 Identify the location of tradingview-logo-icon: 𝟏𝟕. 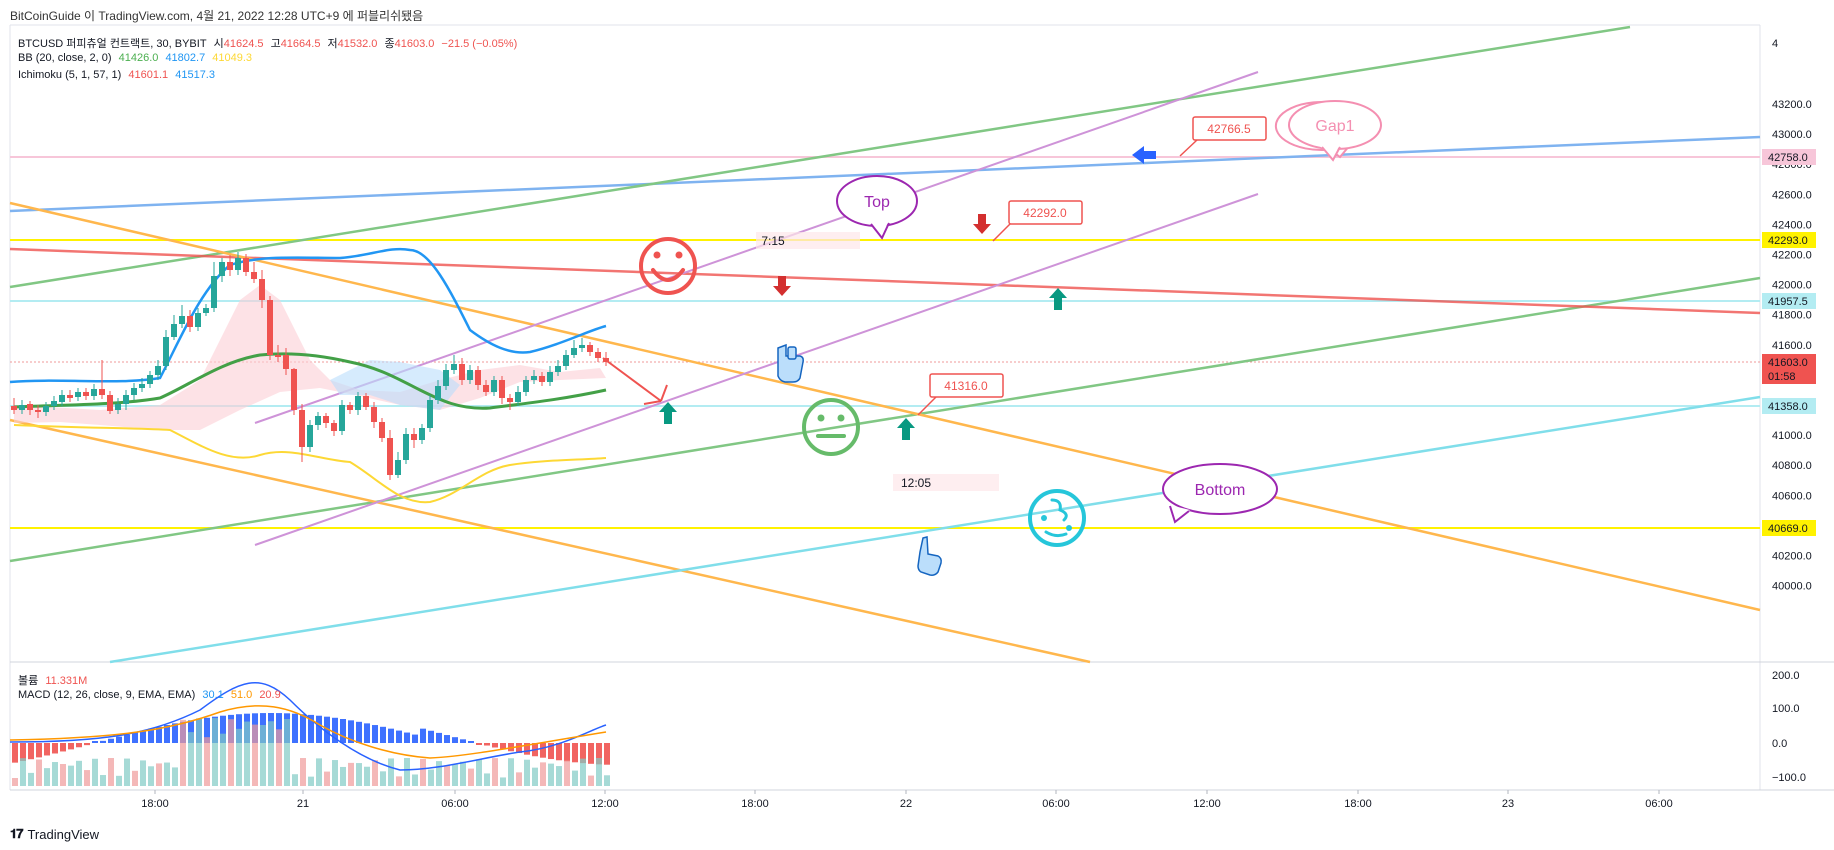
(17, 833).